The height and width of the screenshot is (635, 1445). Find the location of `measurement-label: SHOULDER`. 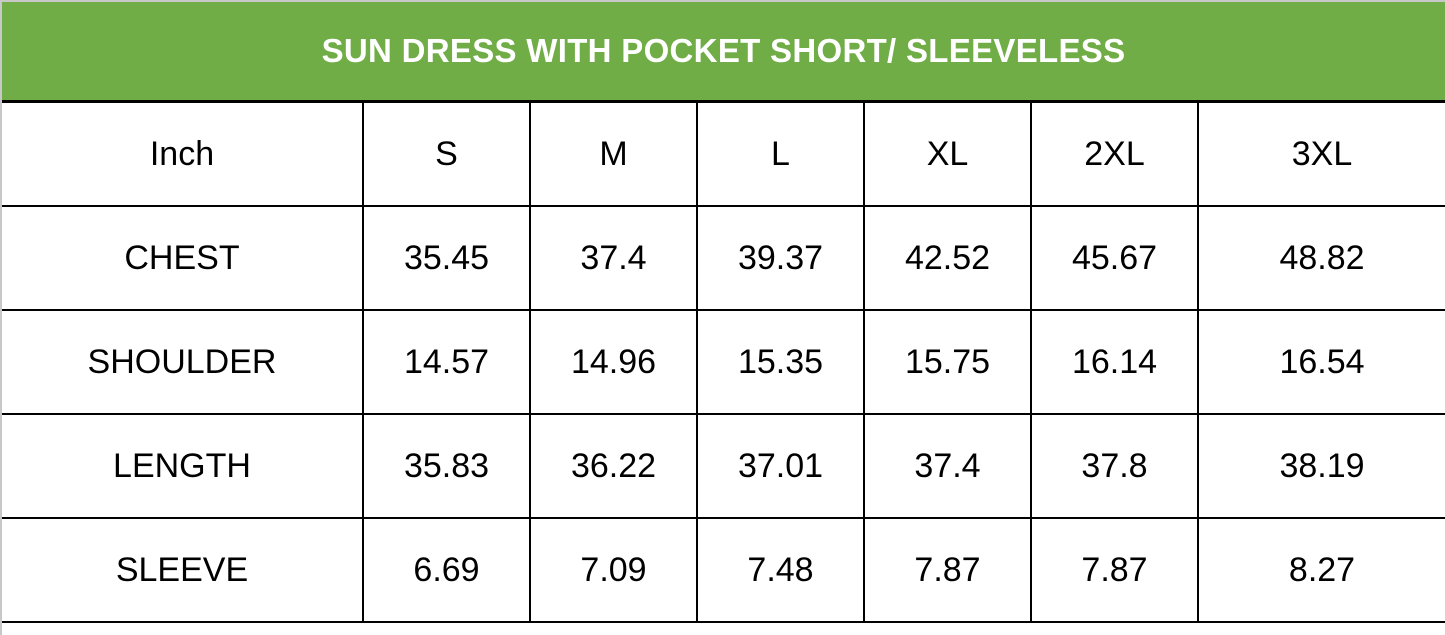

measurement-label: SHOULDER is located at coordinates (183, 362).